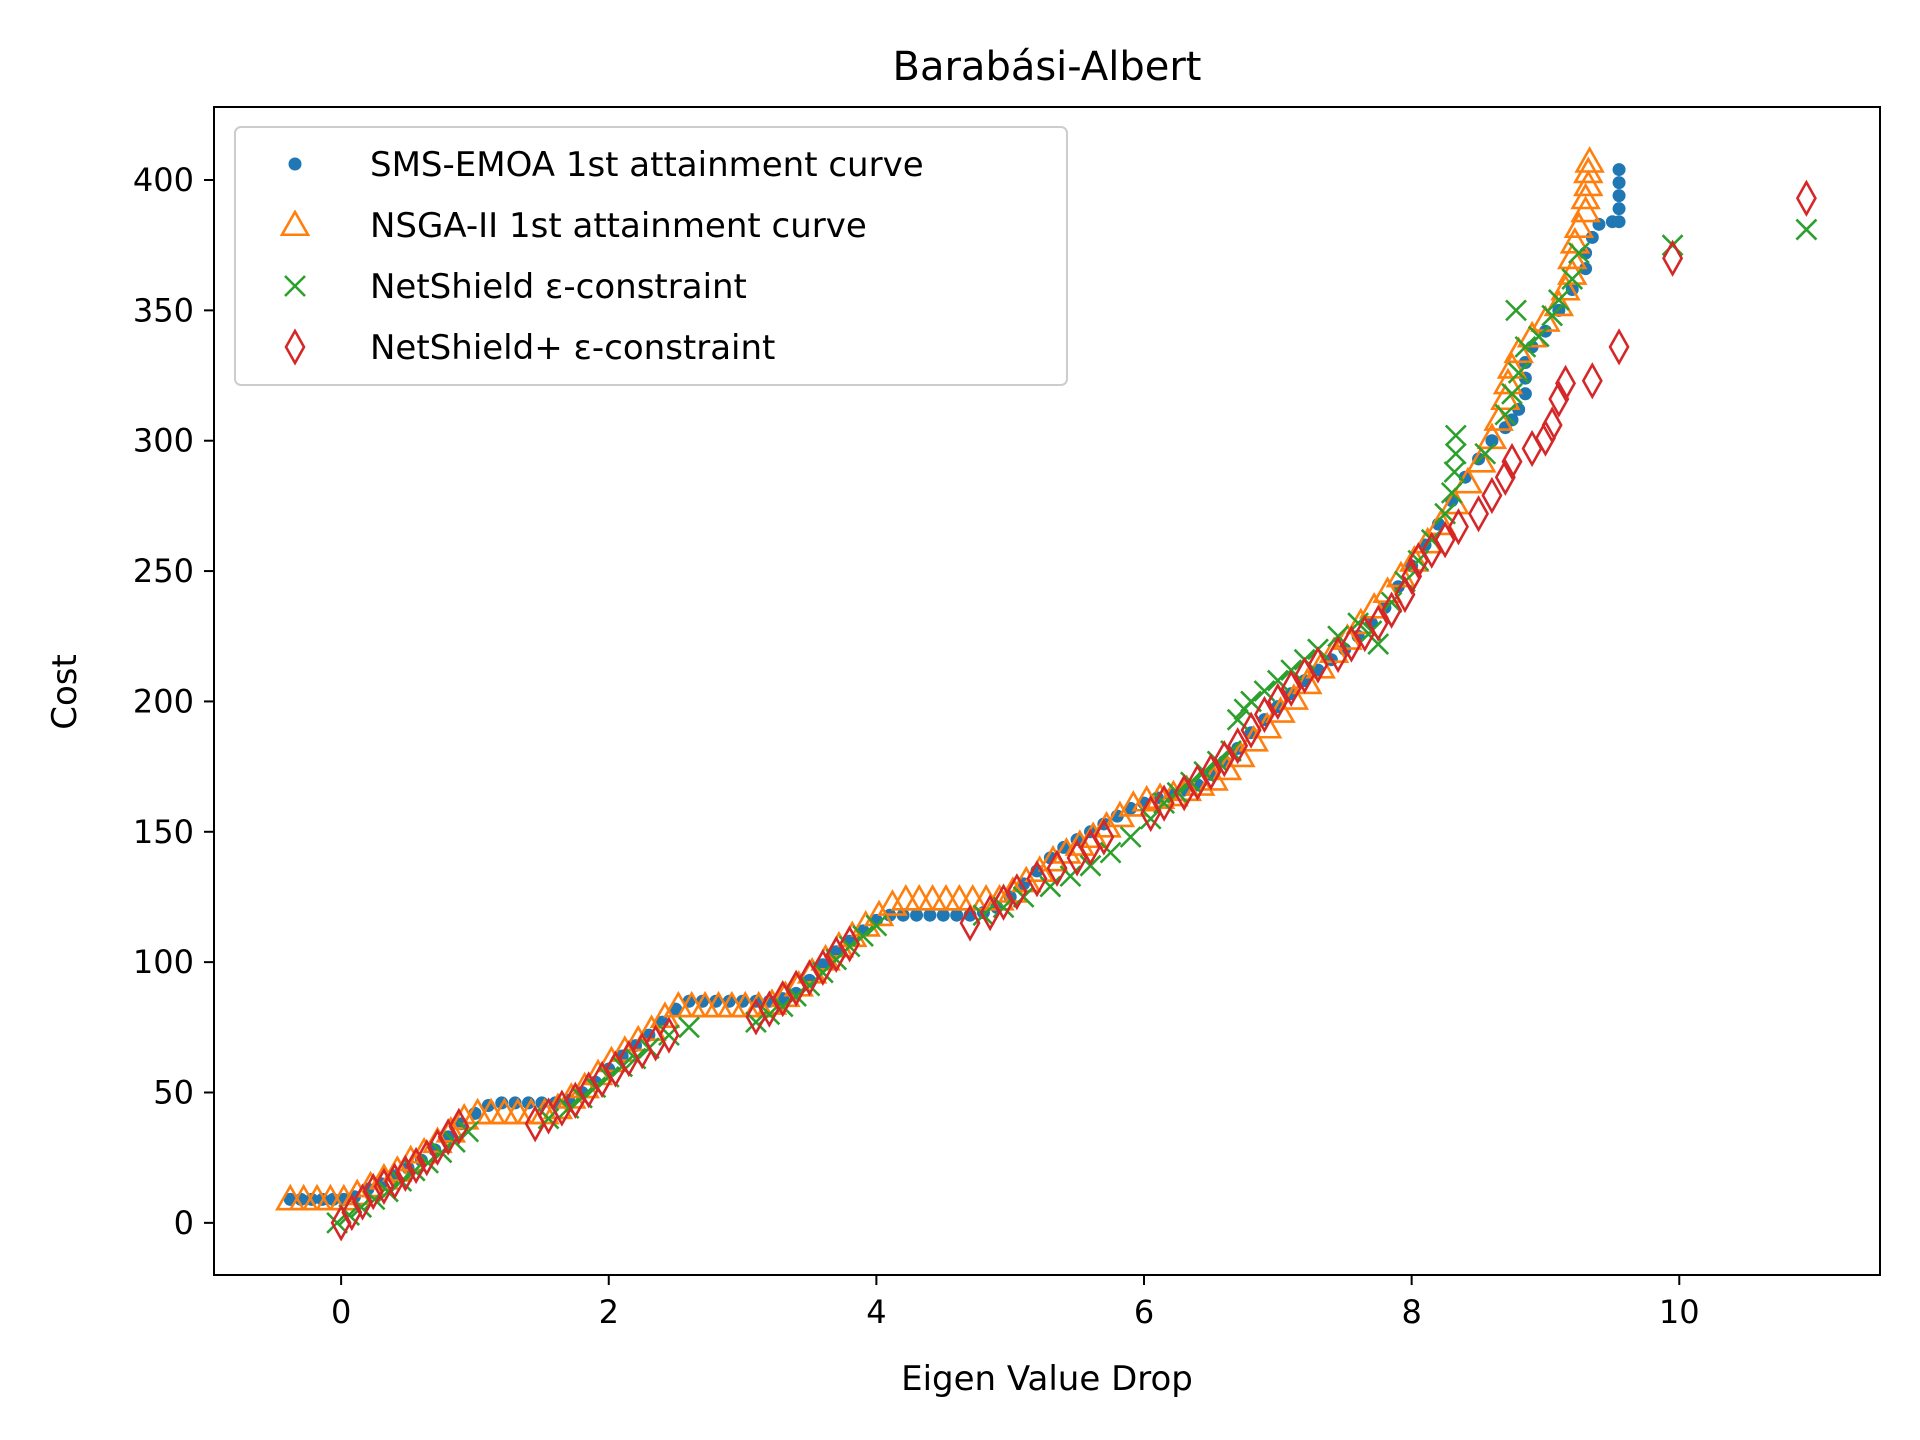 Image resolution: width=1920 pixels, height=1440 pixels. What do you see at coordinates (341, 1312) in the screenshot?
I see `x-tick-label: 0` at bounding box center [341, 1312].